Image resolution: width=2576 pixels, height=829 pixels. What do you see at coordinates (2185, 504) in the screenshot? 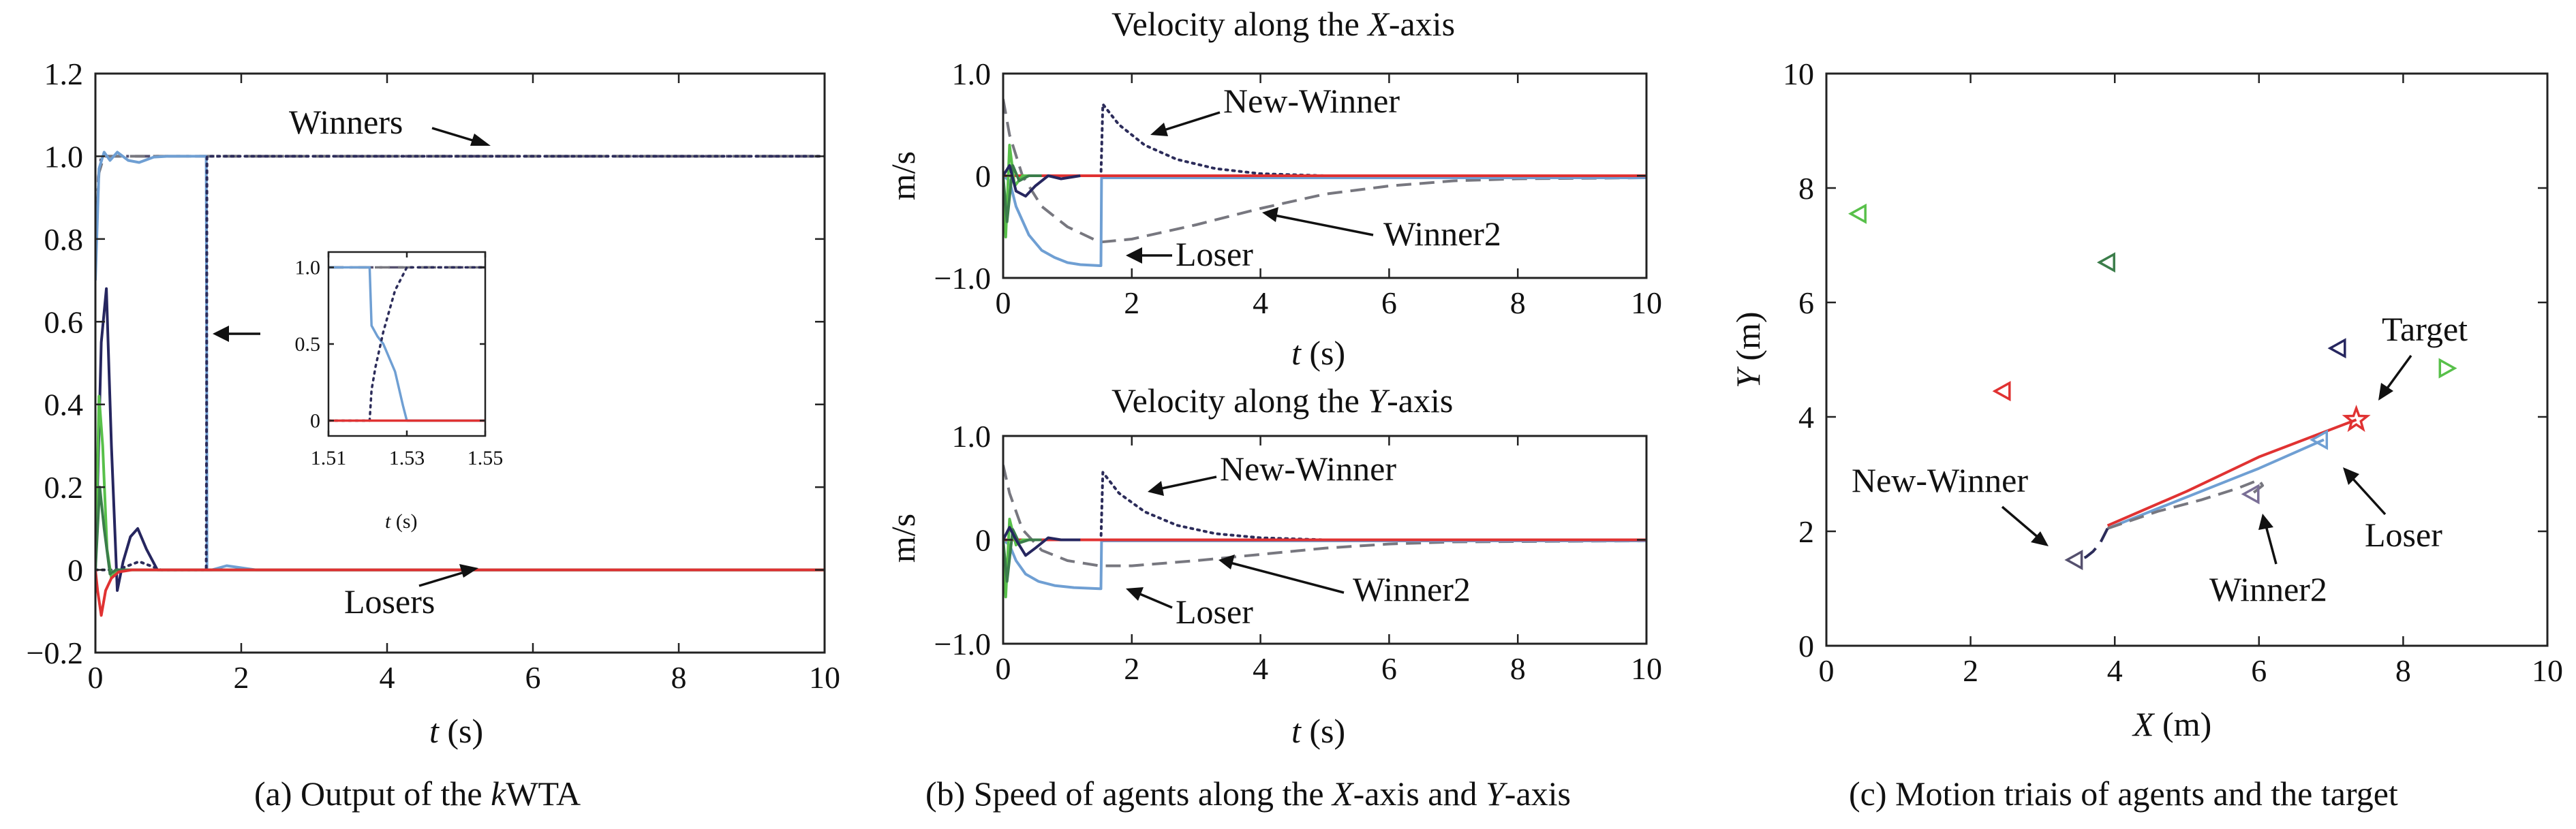
I see `trajectory-series-2-dashed-line` at bounding box center [2185, 504].